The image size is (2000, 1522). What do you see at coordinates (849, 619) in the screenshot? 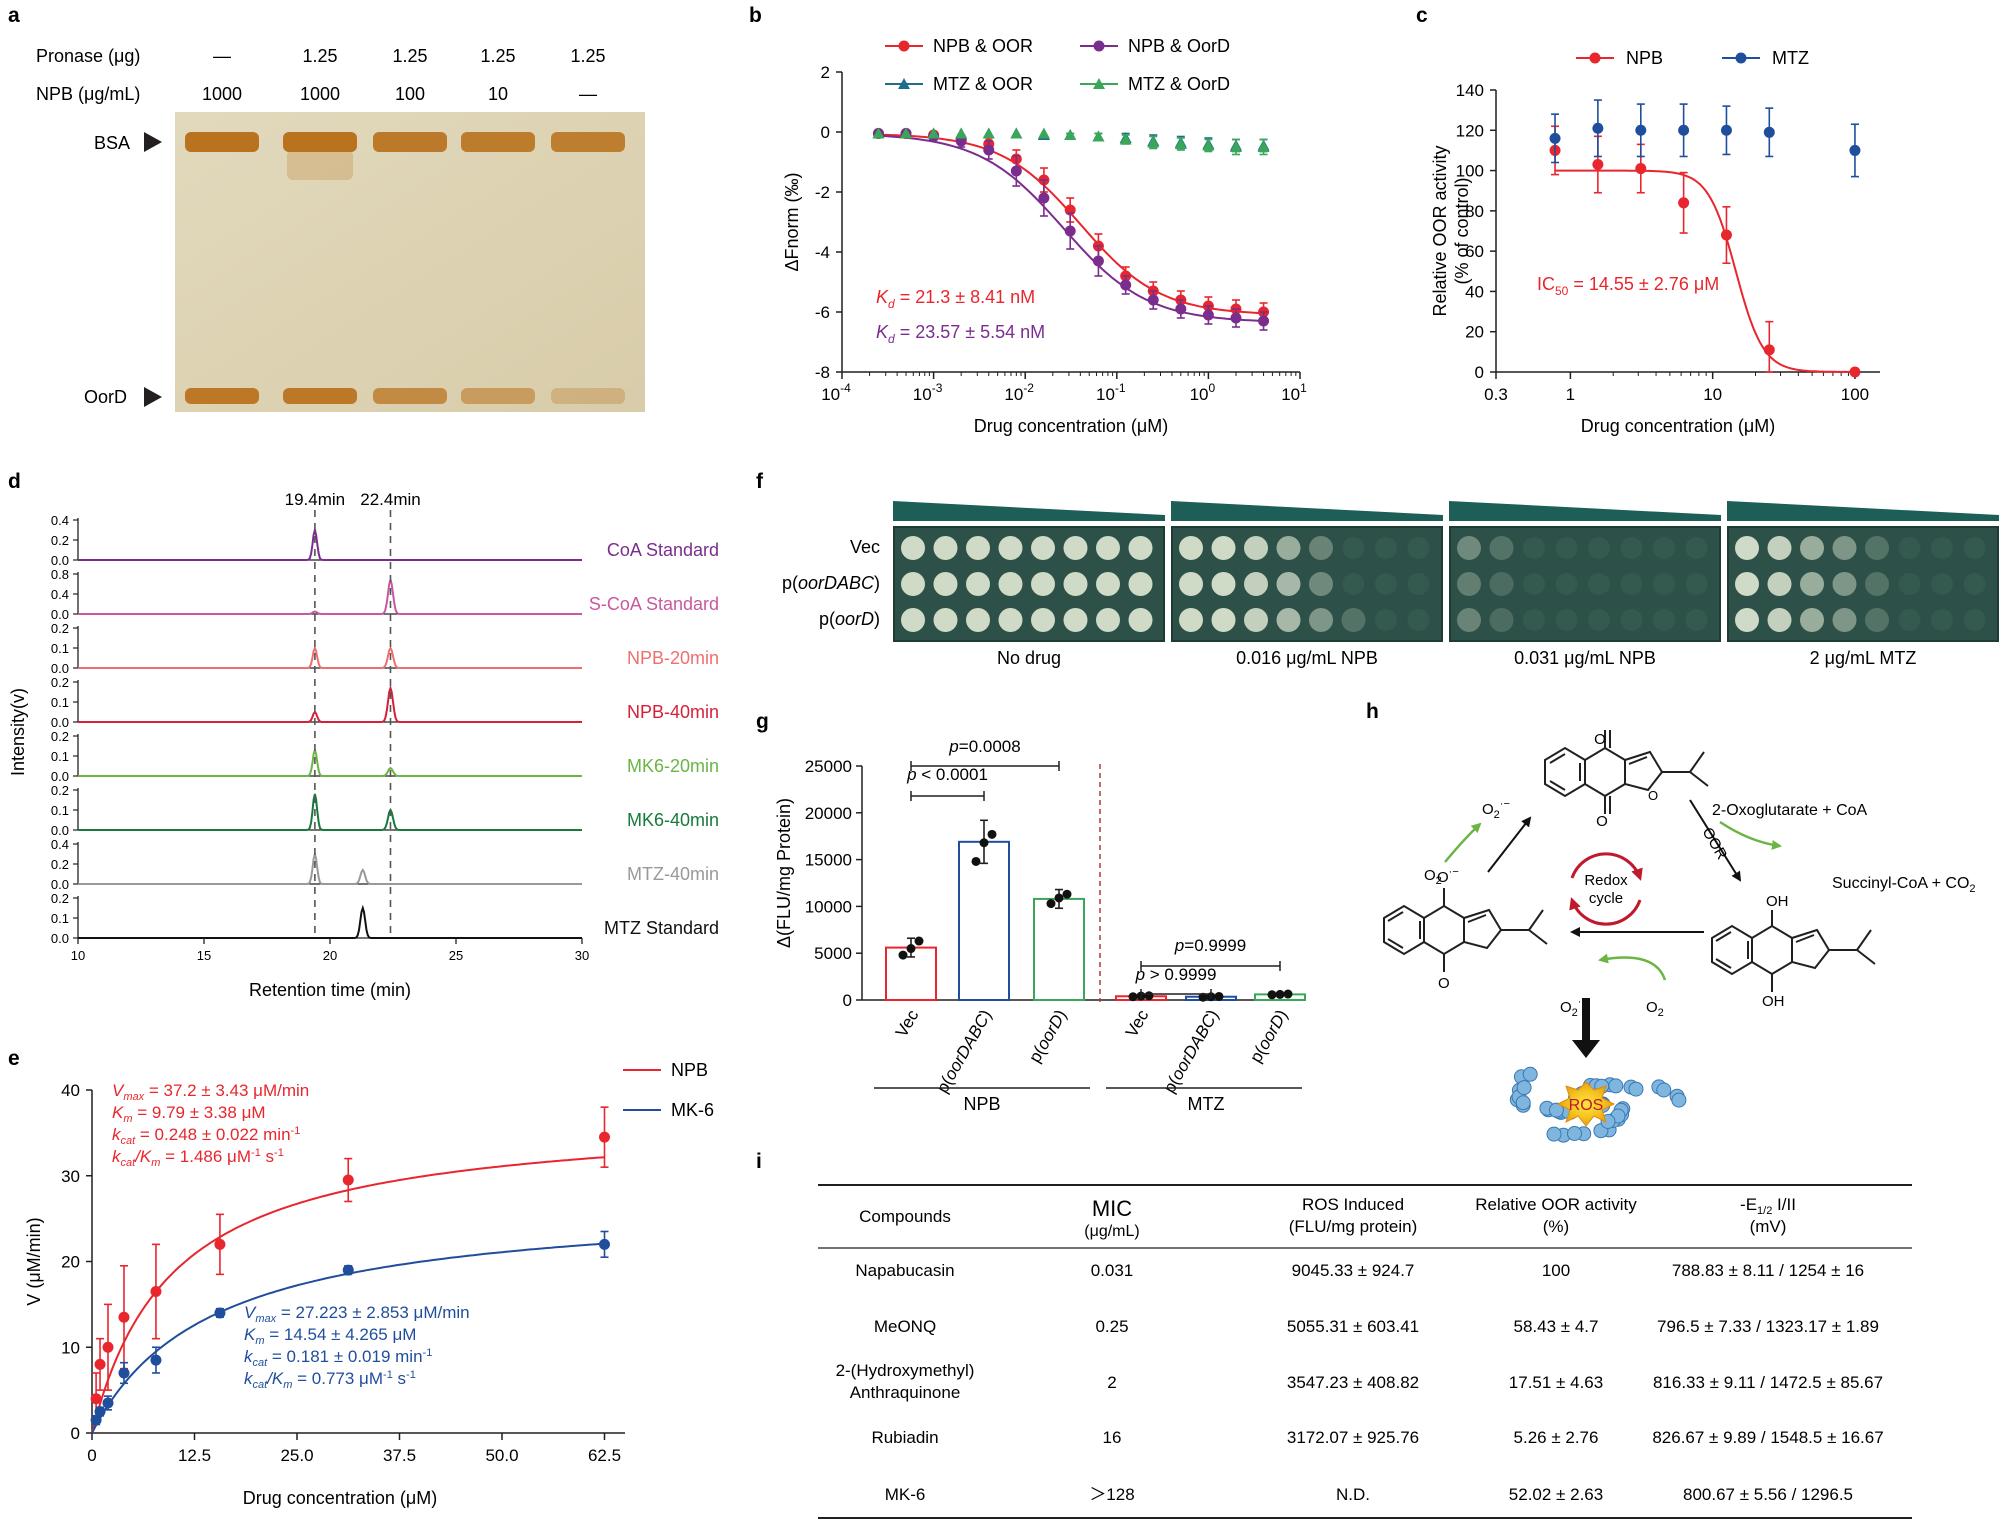
I see `f-row-label-3: p(oorD)` at bounding box center [849, 619].